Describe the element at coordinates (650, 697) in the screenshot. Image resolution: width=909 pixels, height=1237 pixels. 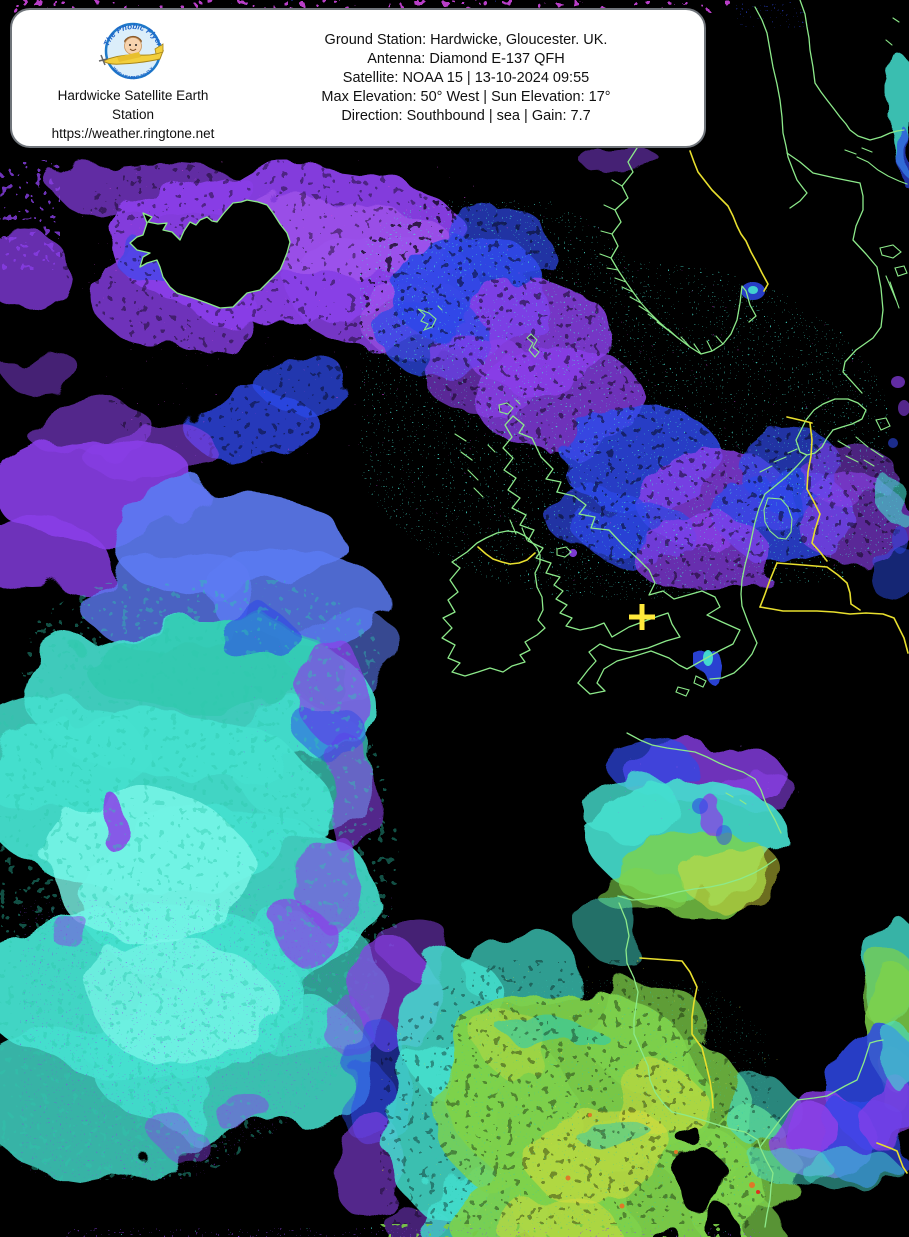
I see `cloud-layer-uk-small` at that location.